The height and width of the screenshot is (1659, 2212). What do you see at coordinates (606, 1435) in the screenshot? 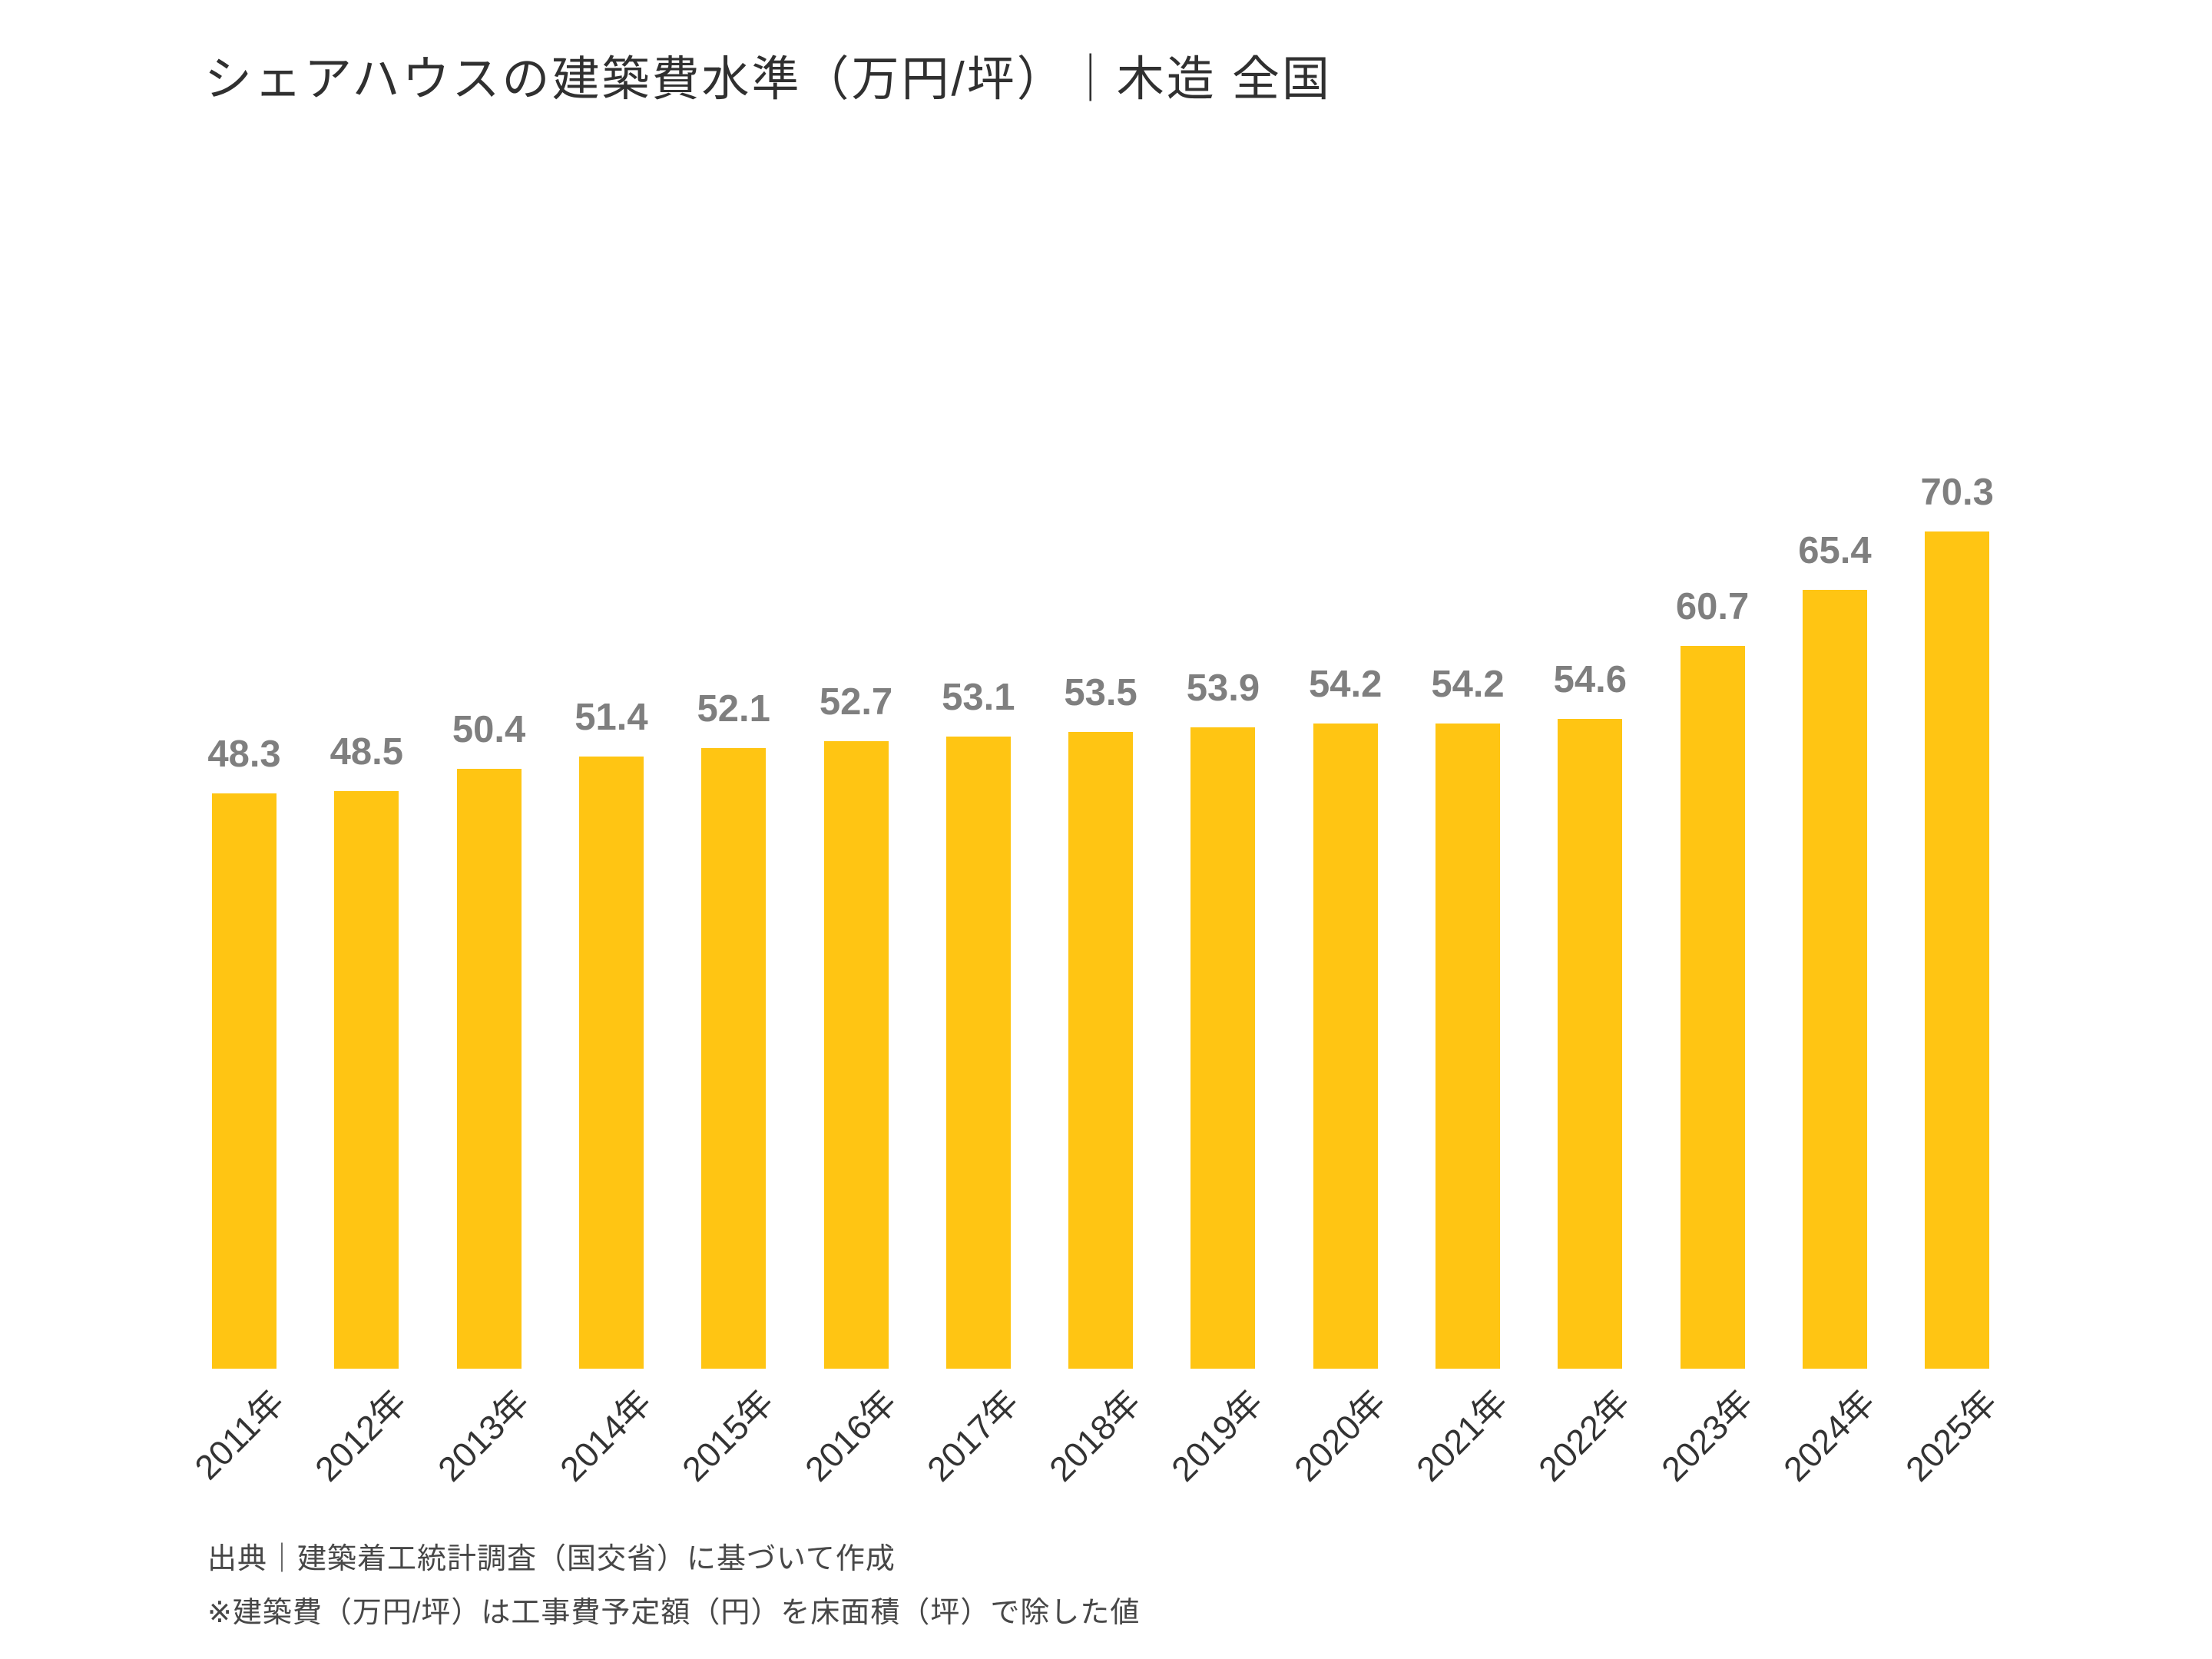
I see `x-tick-label: 2014年` at bounding box center [606, 1435].